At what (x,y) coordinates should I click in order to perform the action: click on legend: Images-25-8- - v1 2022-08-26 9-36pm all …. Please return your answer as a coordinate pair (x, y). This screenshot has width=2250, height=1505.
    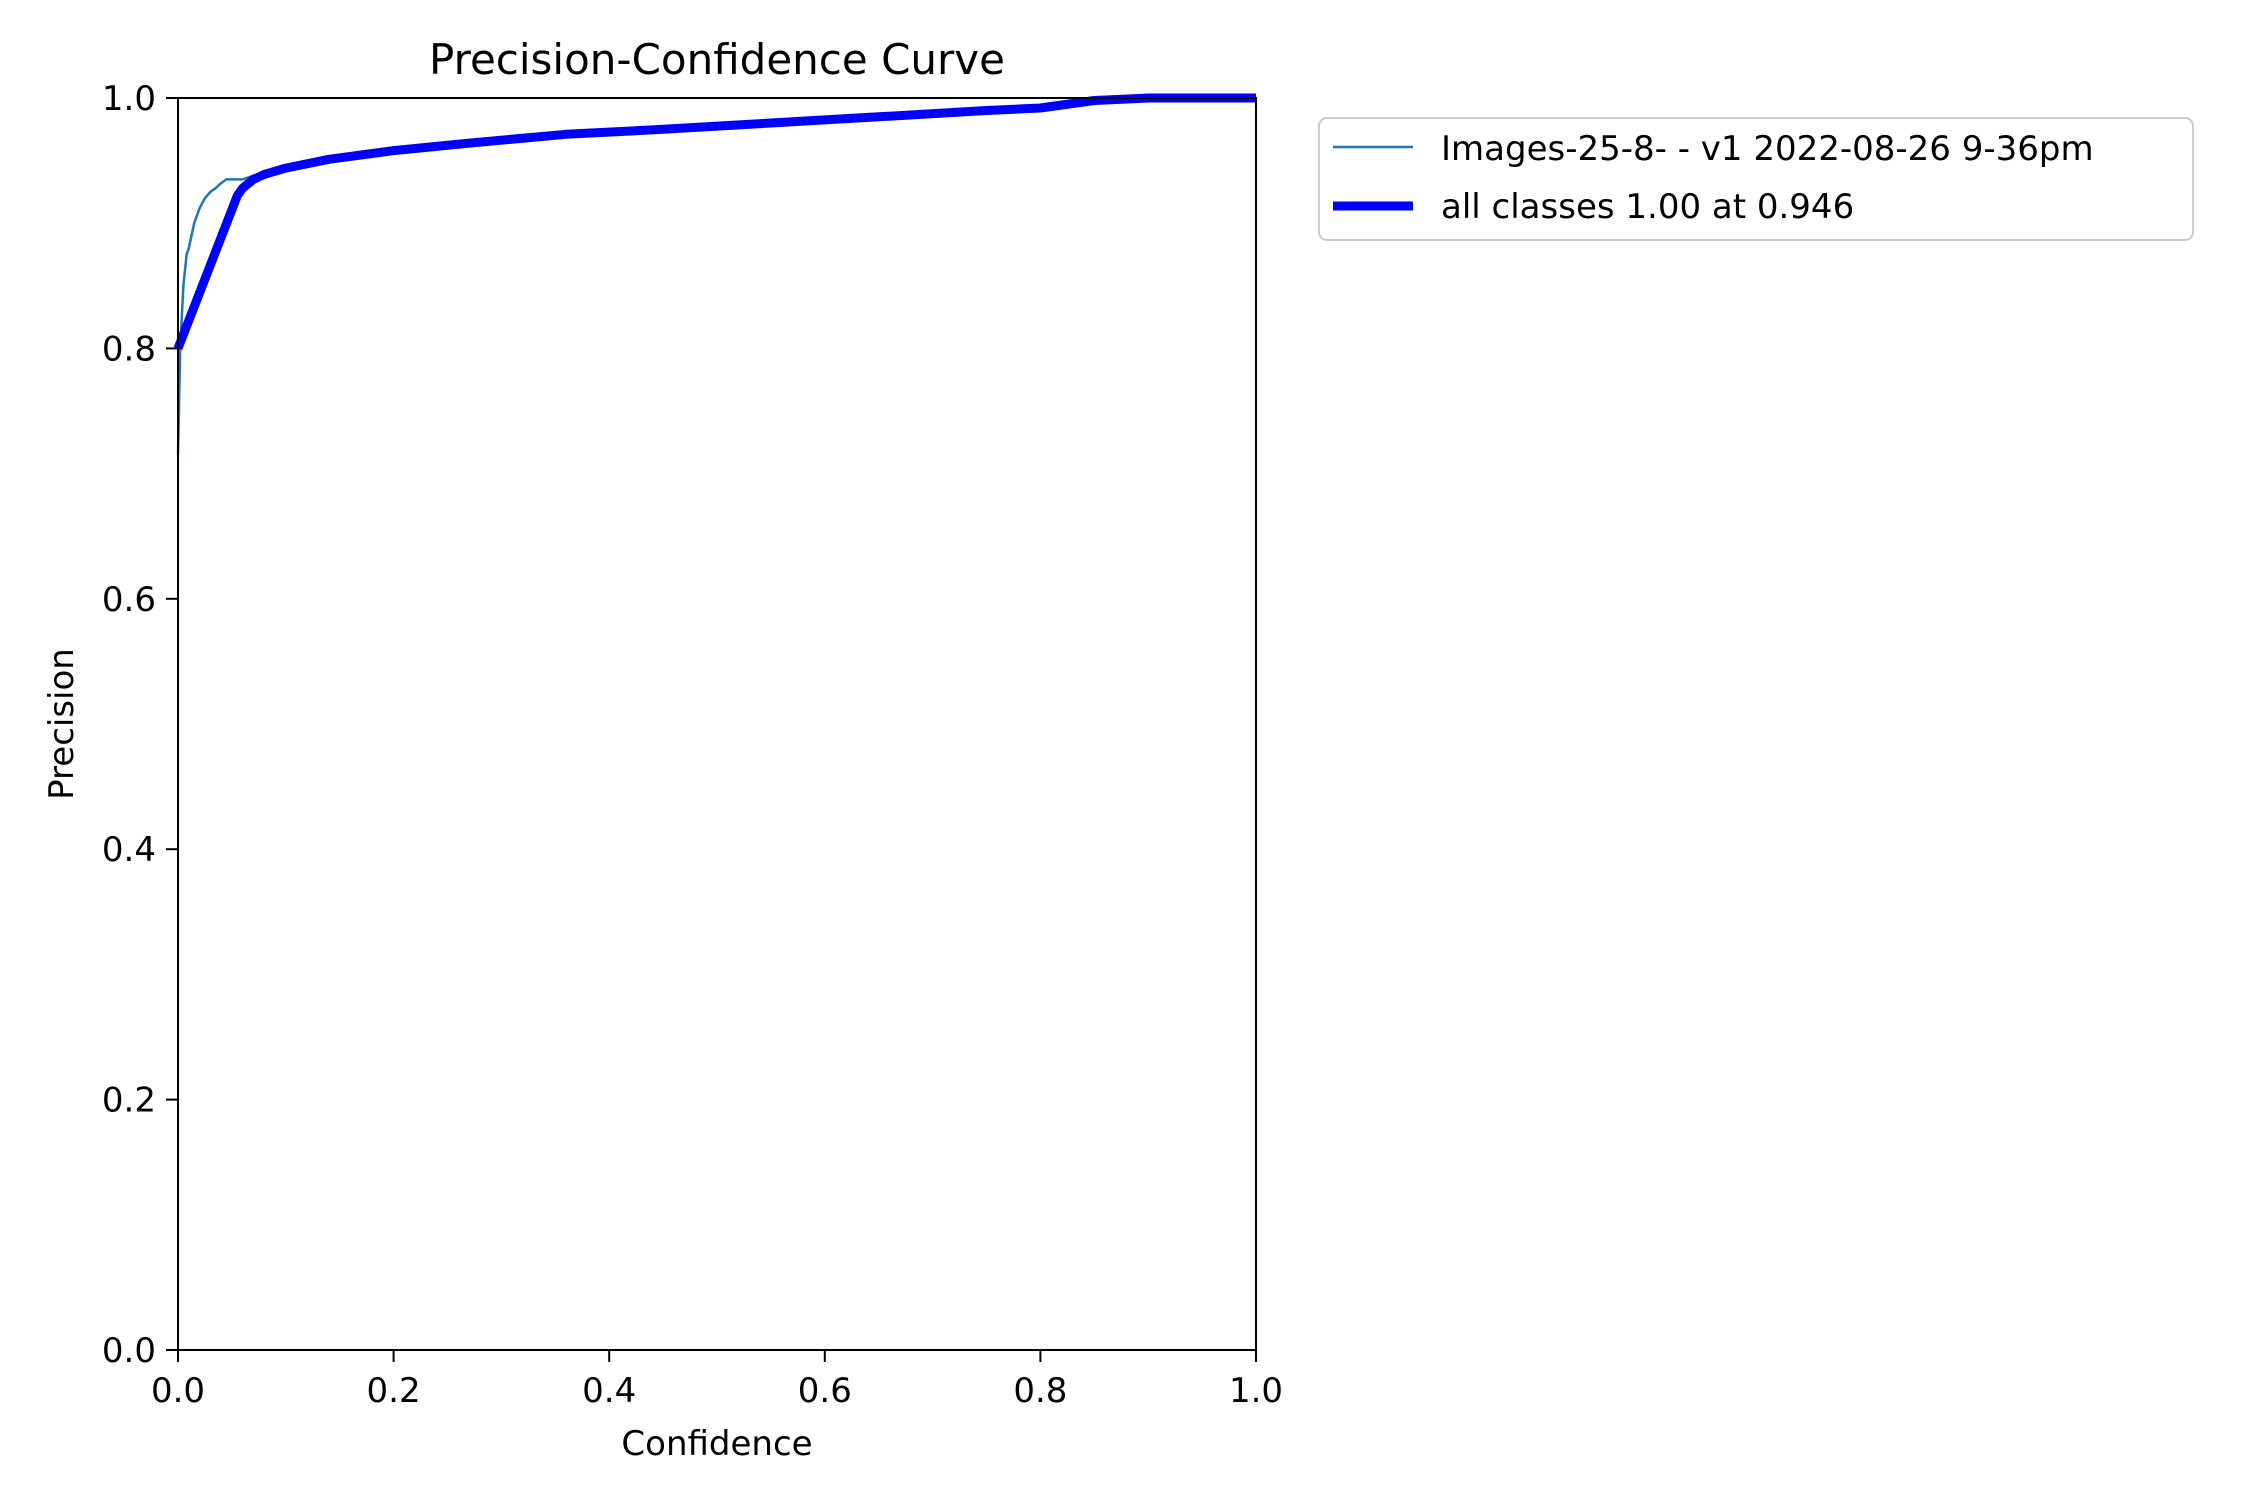
    Looking at the image, I should click on (1756, 179).